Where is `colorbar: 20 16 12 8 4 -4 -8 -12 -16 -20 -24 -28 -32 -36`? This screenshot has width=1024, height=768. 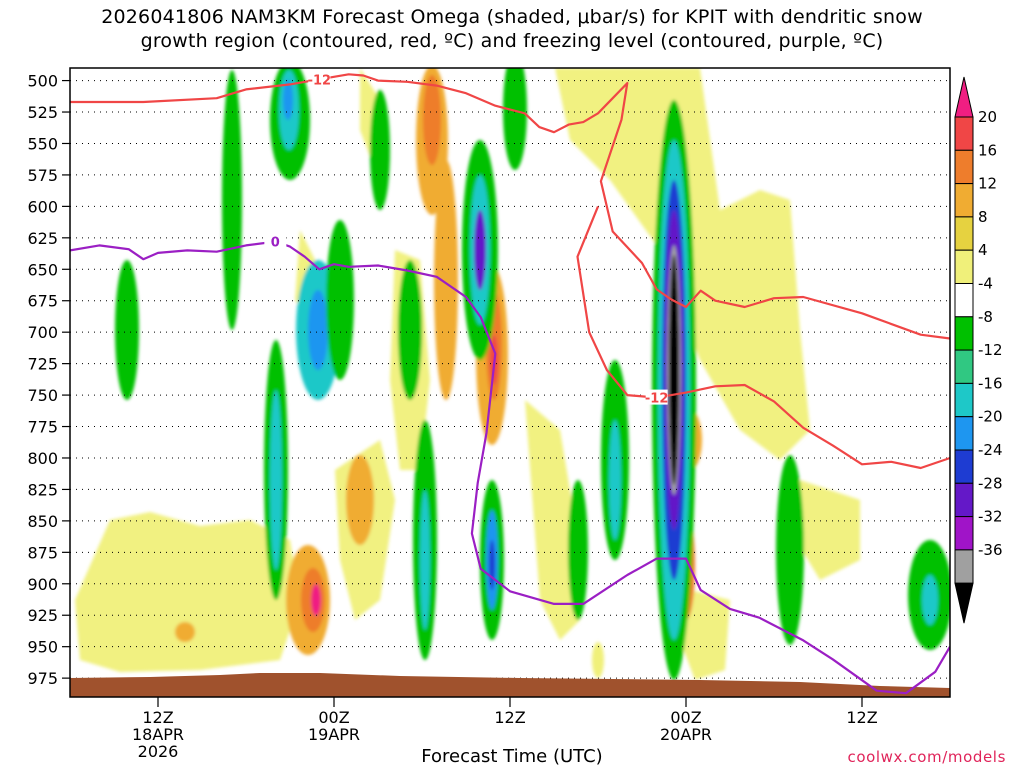 colorbar: 20 16 12 8 4 -4 -8 -12 -16 -20 -24 -28 -32 -36 is located at coordinates (978, 350).